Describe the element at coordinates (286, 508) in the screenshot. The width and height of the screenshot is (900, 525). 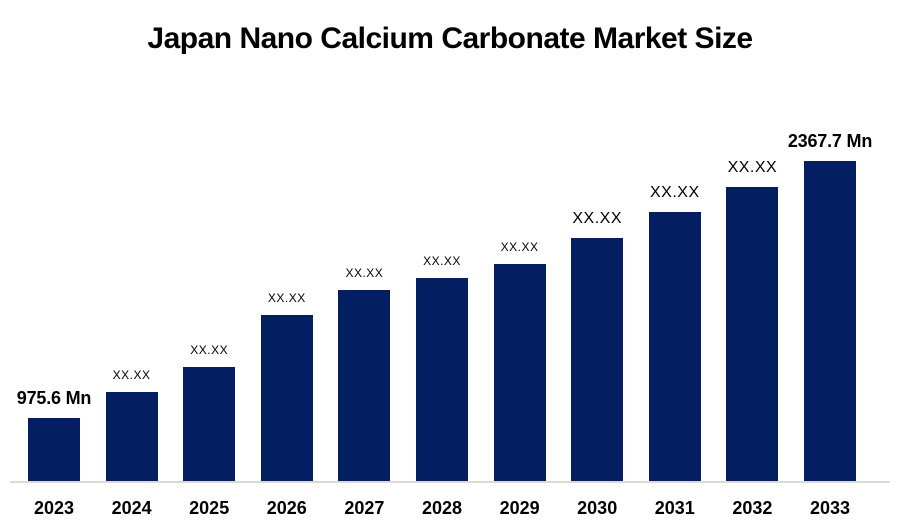
I see `x-axis-label-2026: 2026` at that location.